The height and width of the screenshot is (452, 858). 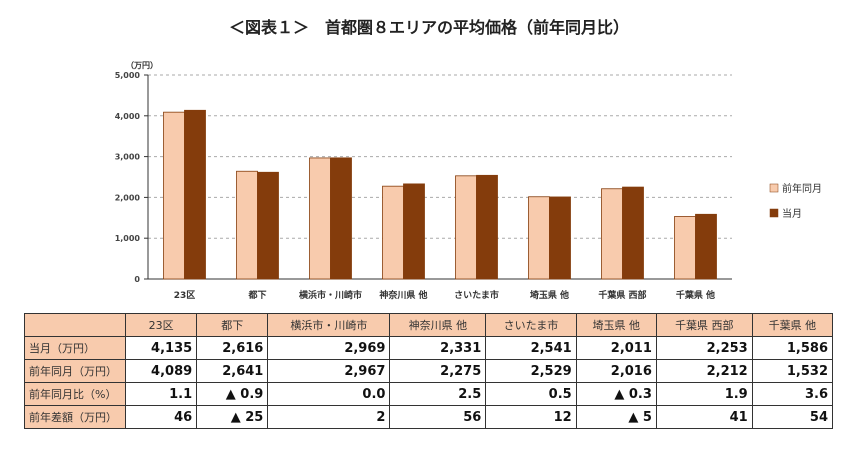 I want to click on table-cell: 2,967, so click(x=329, y=371).